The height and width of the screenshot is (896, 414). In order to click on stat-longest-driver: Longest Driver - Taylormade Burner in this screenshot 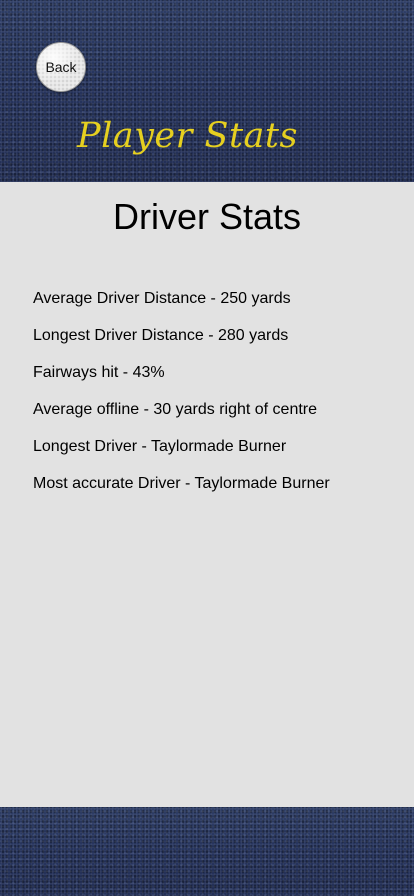, I will do `click(160, 446)`.